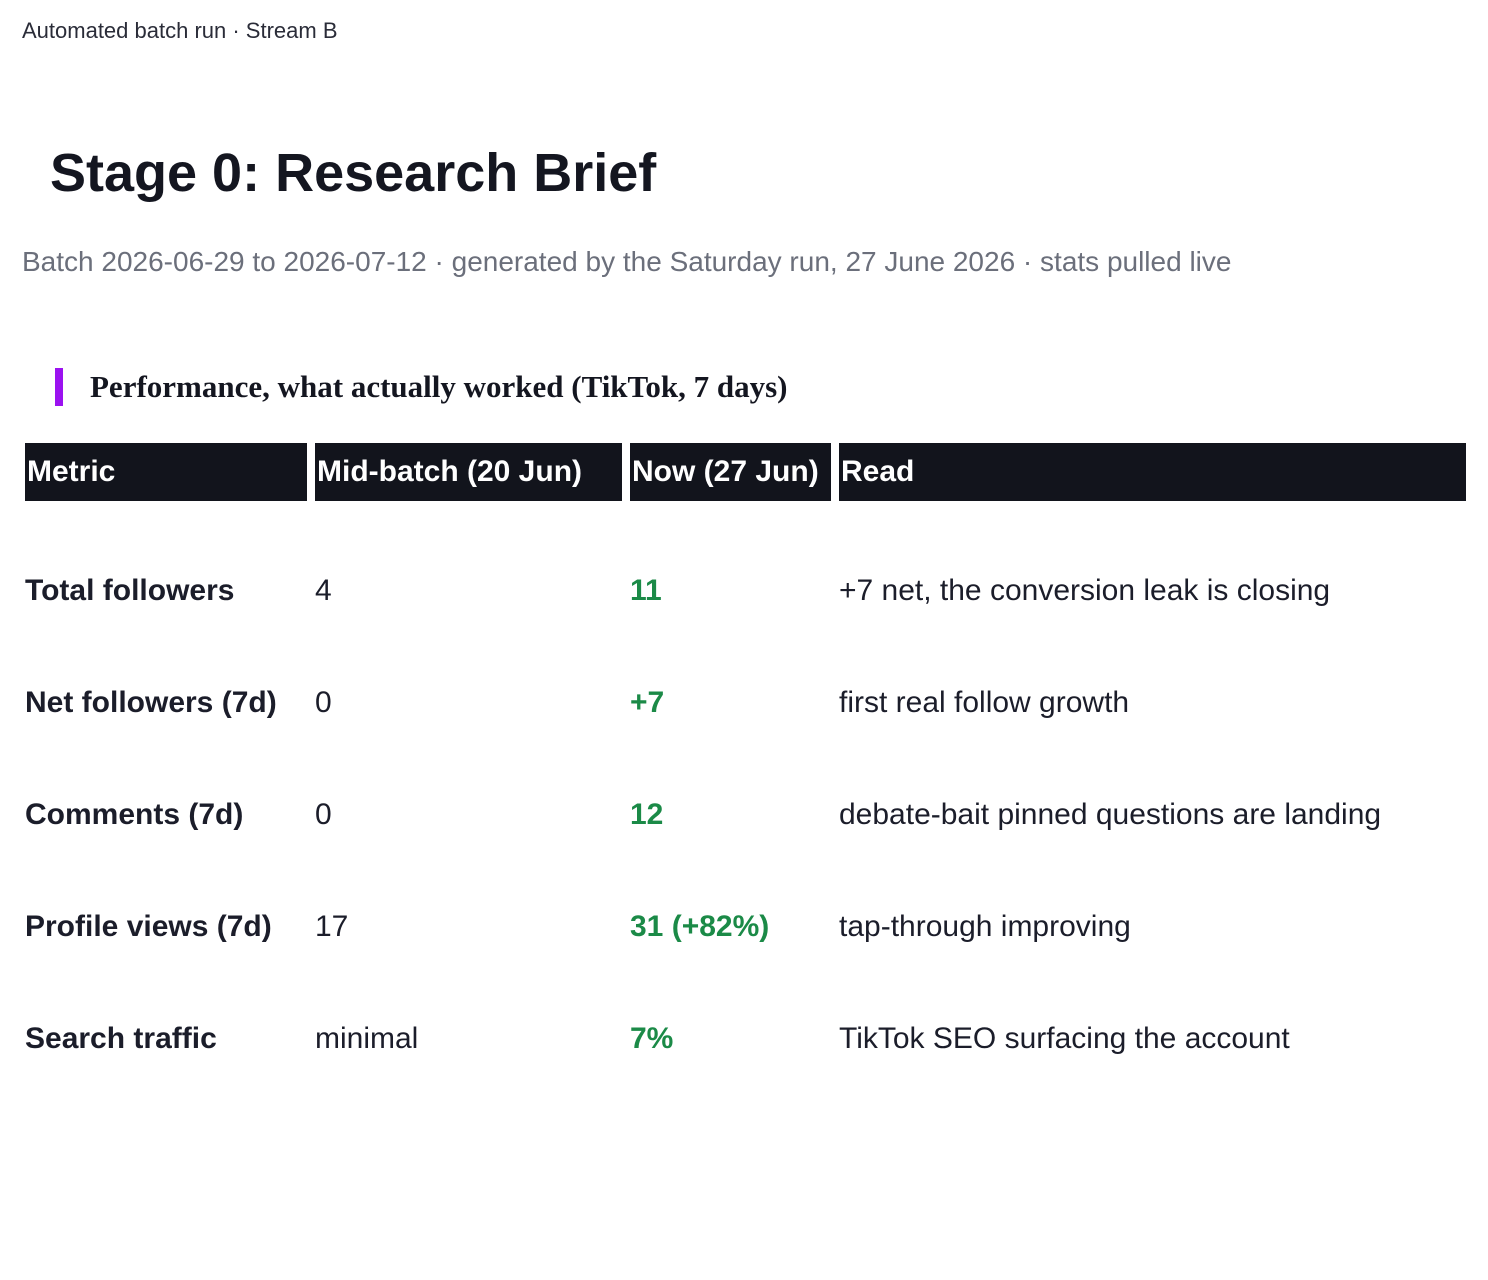 The height and width of the screenshot is (1280, 1488). Describe the element at coordinates (647, 814) in the screenshot. I see `table-cell: 12` at that location.